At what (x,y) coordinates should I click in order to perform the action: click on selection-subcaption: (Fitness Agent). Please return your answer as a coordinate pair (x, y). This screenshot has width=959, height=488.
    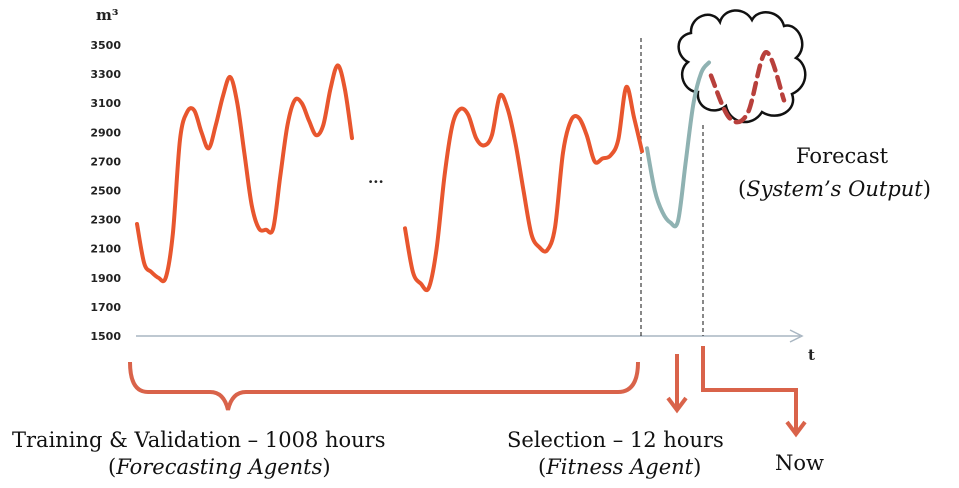
    Looking at the image, I should click on (619, 467).